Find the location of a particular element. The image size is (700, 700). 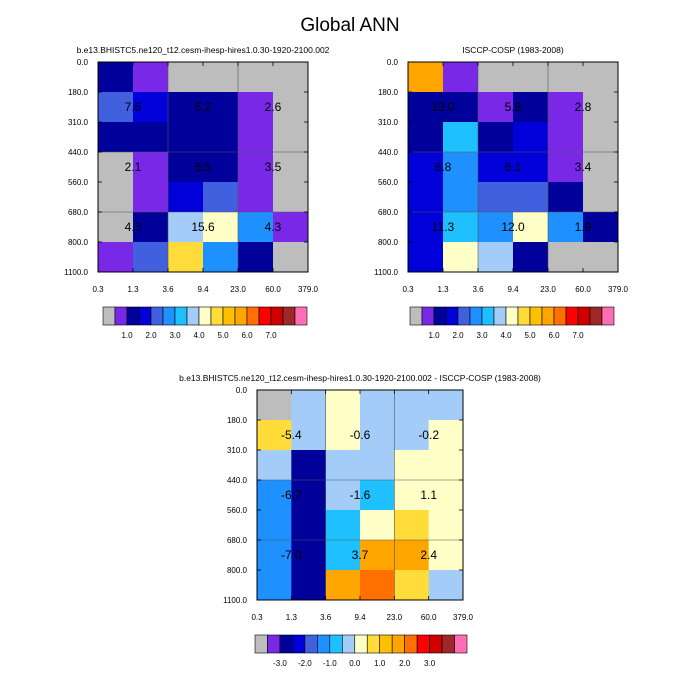

cell-value-label: 1.9 is located at coordinates (583, 227).